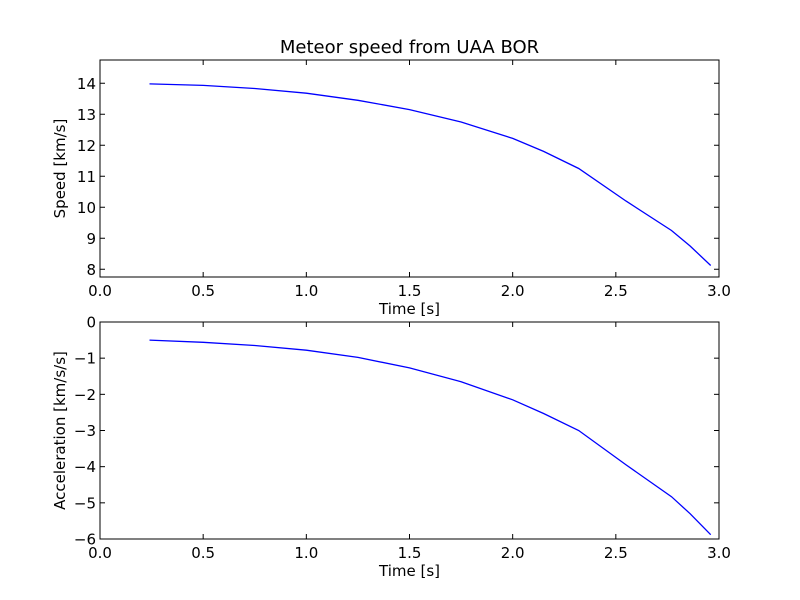  What do you see at coordinates (85, 503) in the screenshot?
I see `accel-y-tick-label: −5` at bounding box center [85, 503].